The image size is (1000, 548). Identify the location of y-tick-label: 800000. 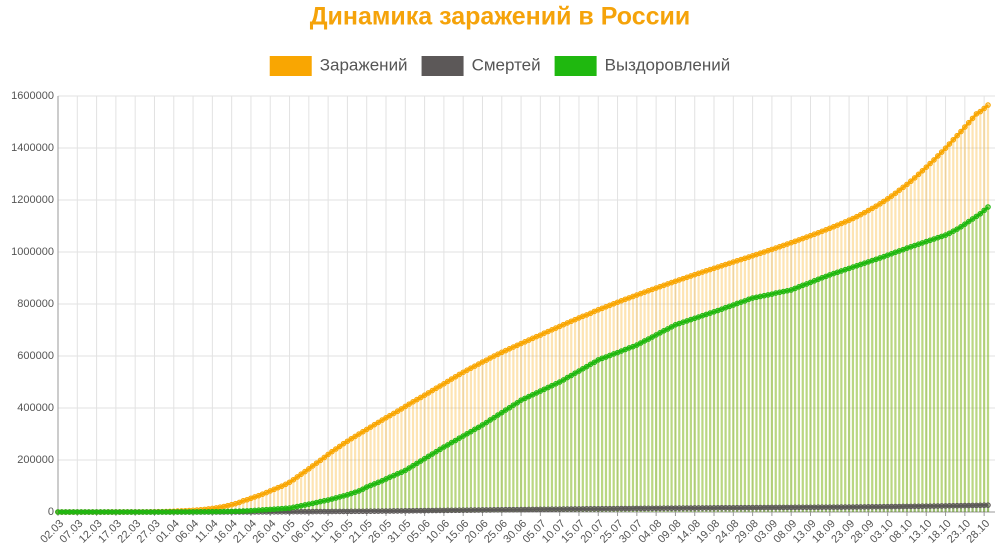
(35, 304).